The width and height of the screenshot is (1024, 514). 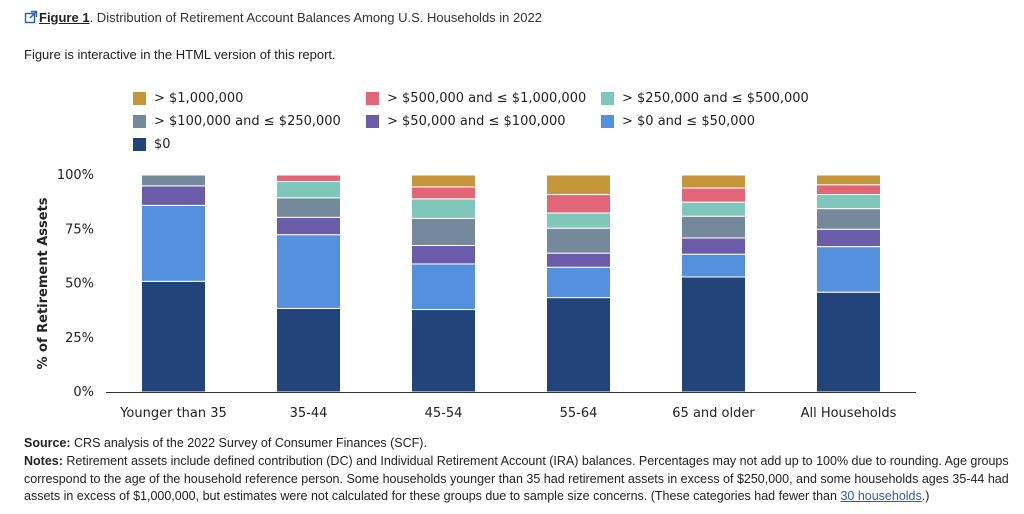 What do you see at coordinates (199, 98) in the screenshot?
I see `legend-label: > $1,000,000` at bounding box center [199, 98].